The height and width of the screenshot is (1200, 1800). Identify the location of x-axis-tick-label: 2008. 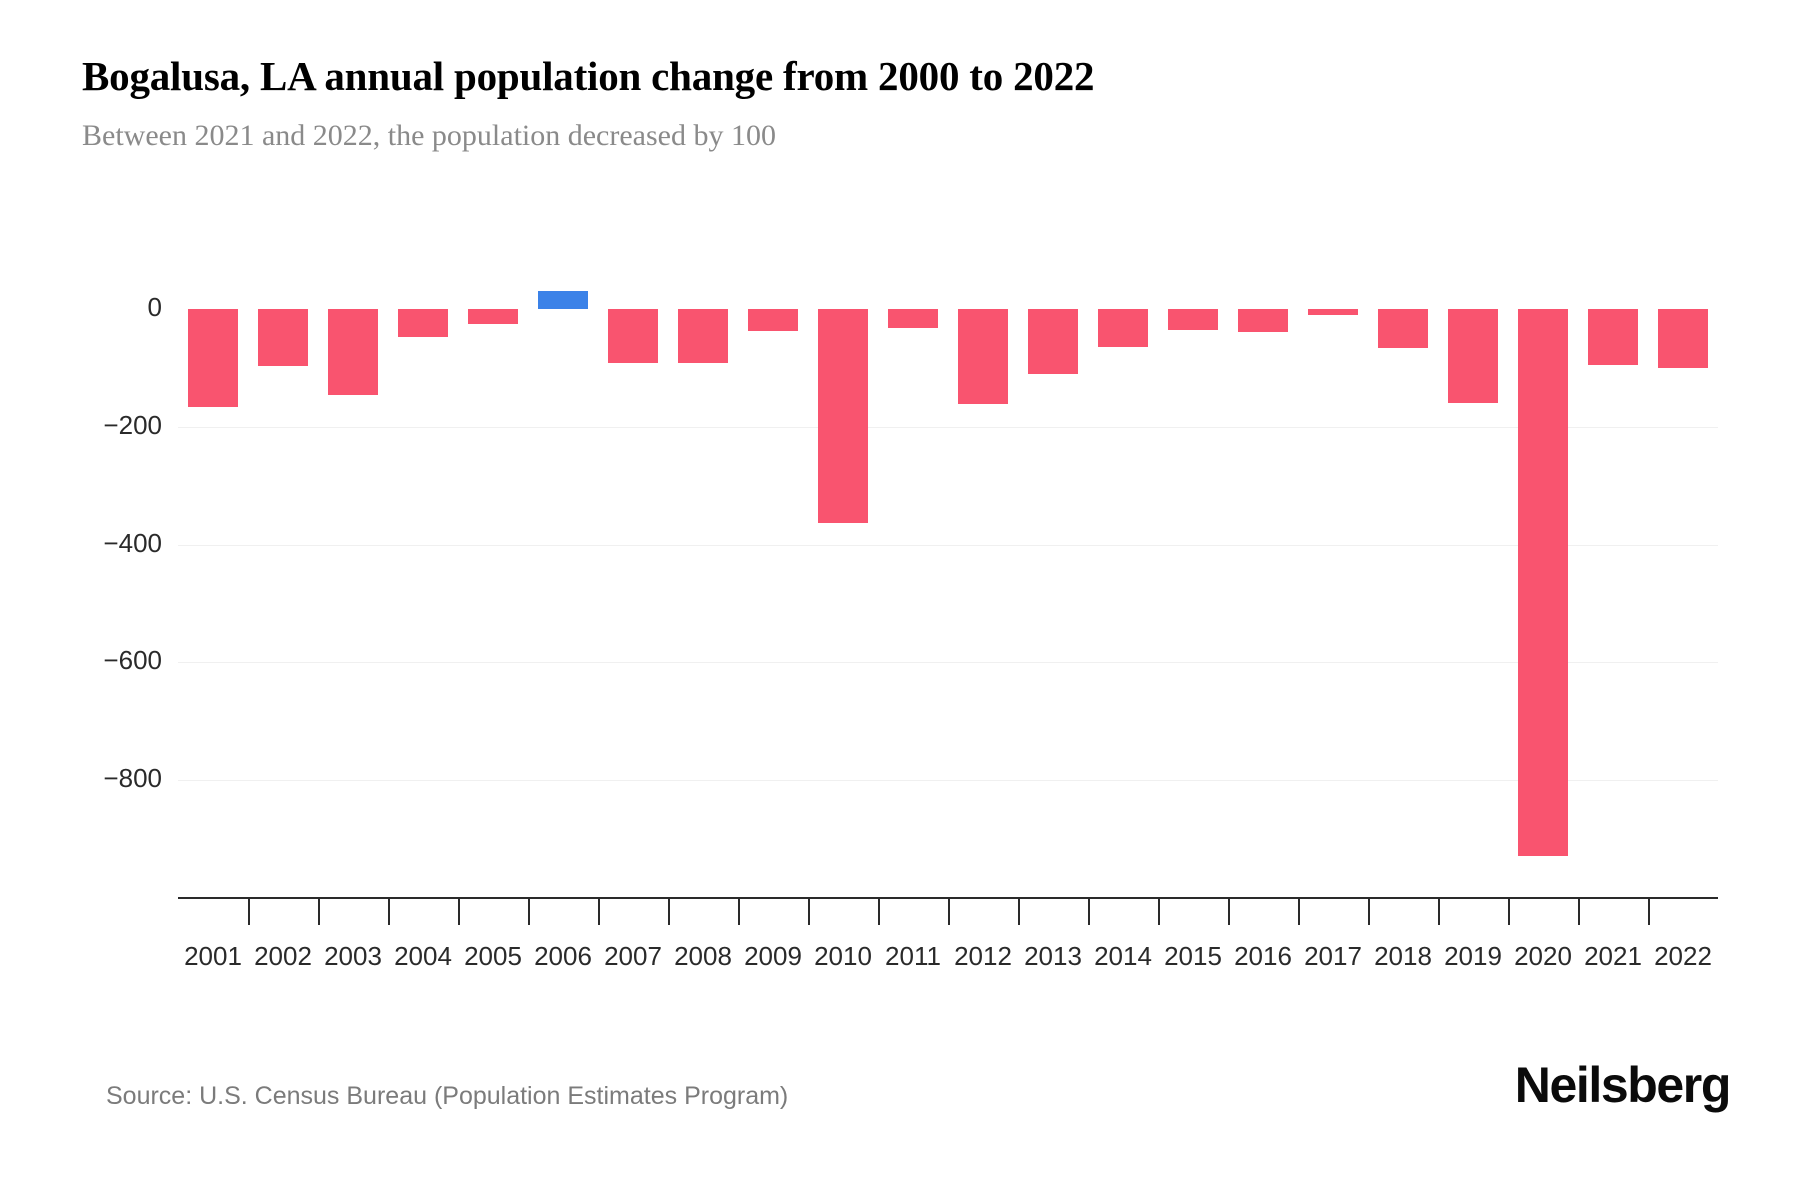
(703, 956).